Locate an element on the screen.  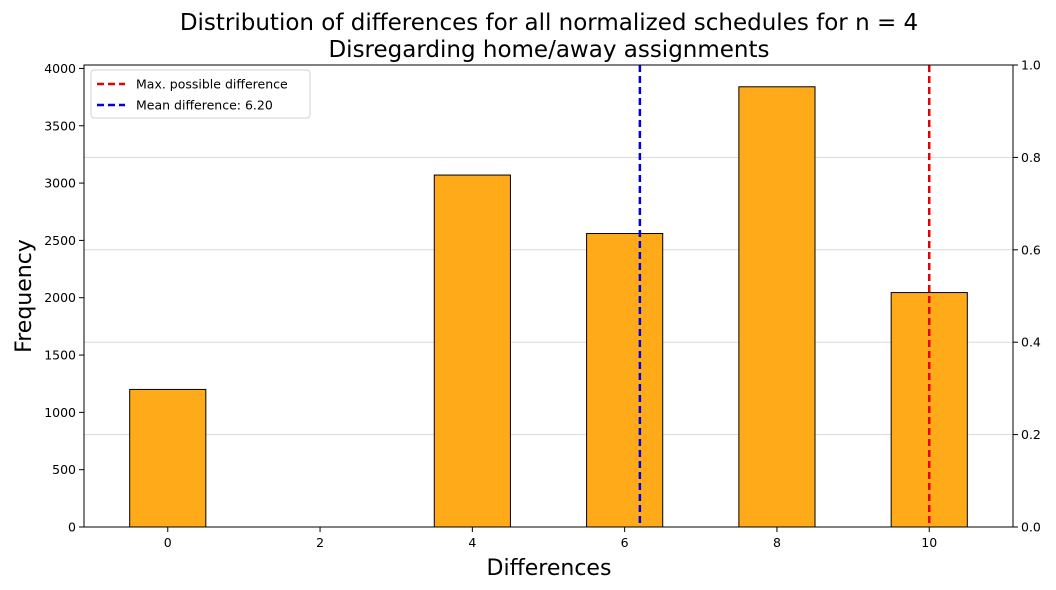
y2-tick-label-0-2: 0.2 is located at coordinates (1031, 434).